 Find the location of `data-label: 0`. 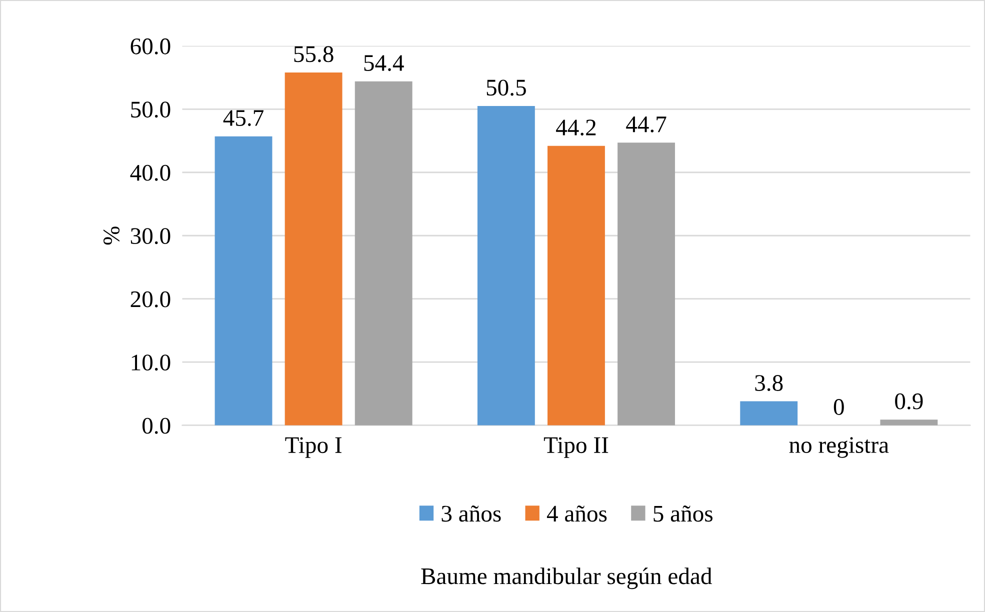

data-label: 0 is located at coordinates (839, 407).